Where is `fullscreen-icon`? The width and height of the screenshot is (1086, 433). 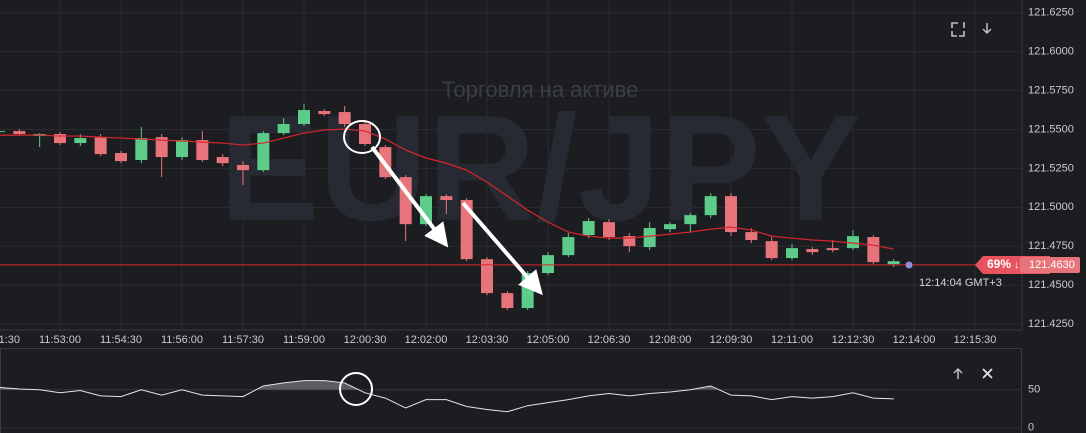
fullscreen-icon is located at coordinates (958, 29).